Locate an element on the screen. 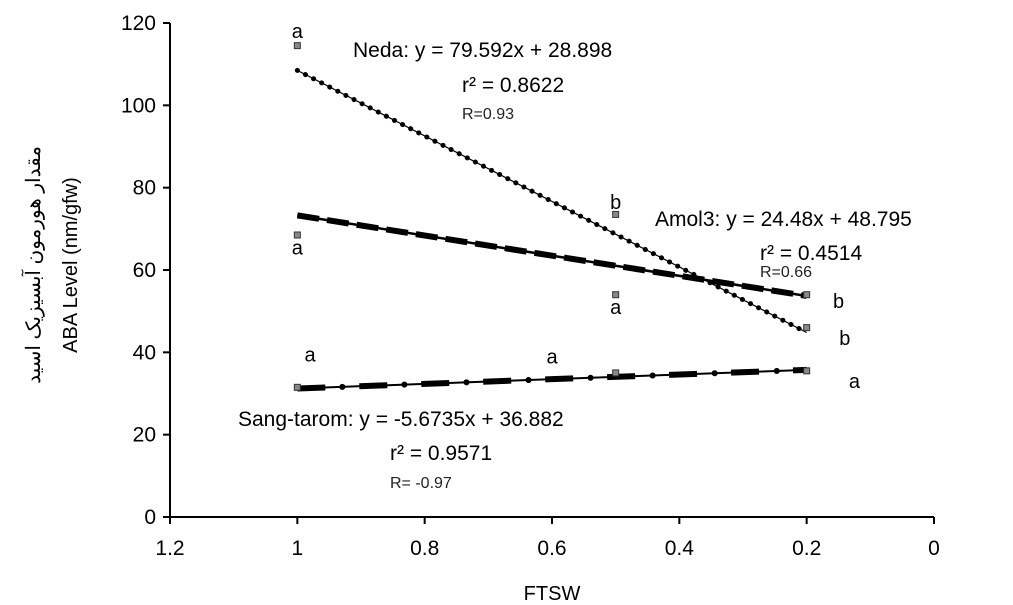 Image resolution: width=1013 pixels, height=605 pixels. x-ticks: 1.2 1 0.8 0.6 0.4 0.2 0 is located at coordinates (547, 538).